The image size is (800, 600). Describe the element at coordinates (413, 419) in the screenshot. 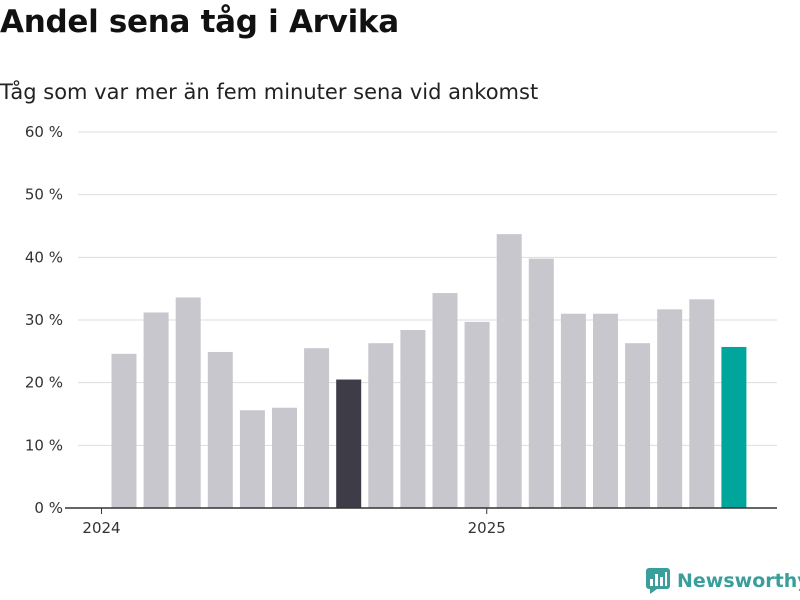

I see `bar-2024-10: 2024-10: 28.4 %` at that location.